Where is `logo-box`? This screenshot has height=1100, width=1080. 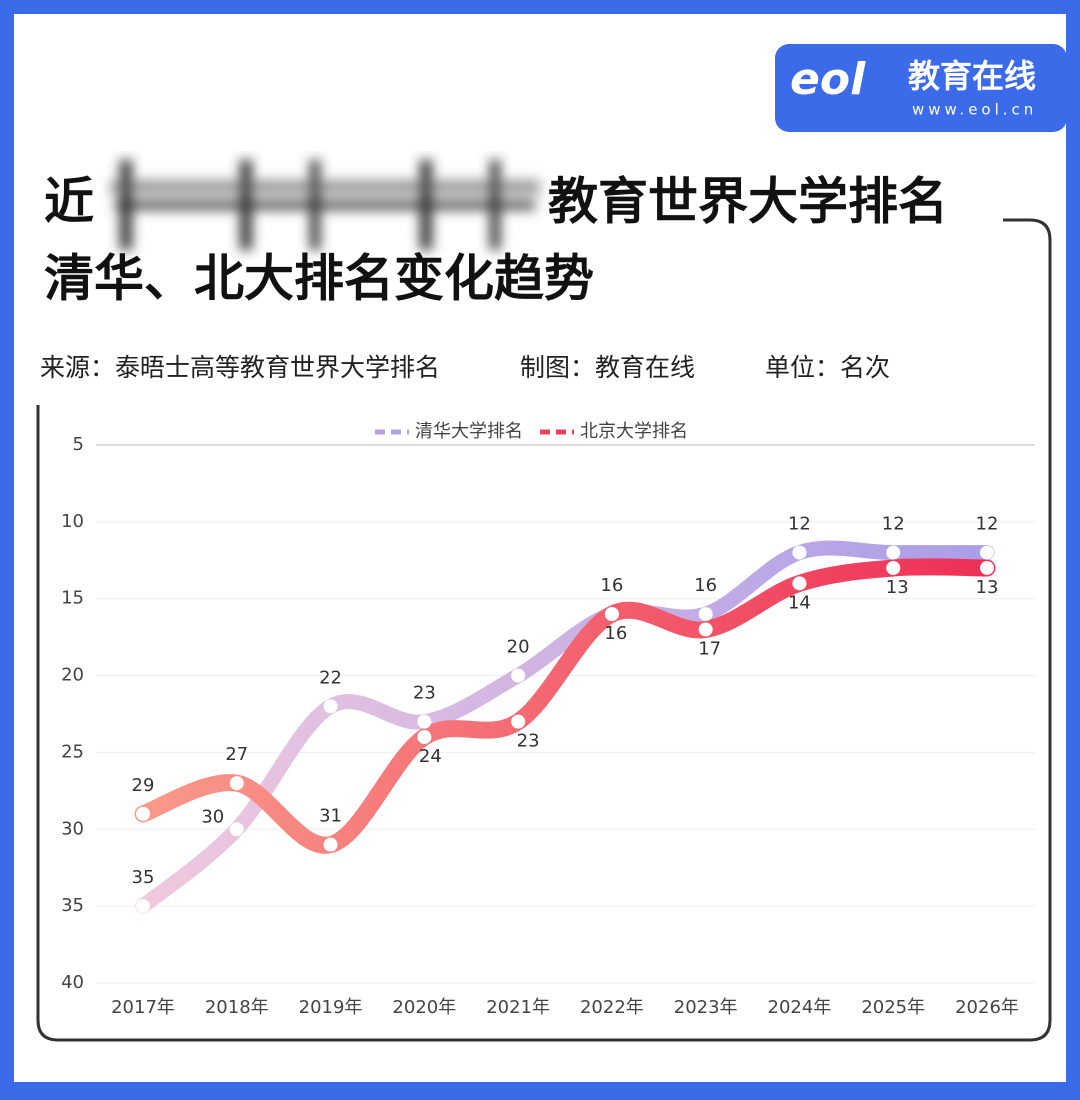
logo-box is located at coordinates (921, 88).